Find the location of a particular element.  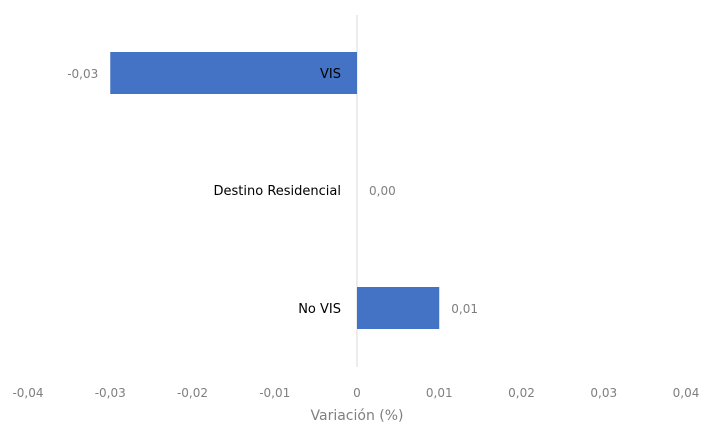

category-labels-group: VIS Destino Residencial No VIS is located at coordinates (277, 192).